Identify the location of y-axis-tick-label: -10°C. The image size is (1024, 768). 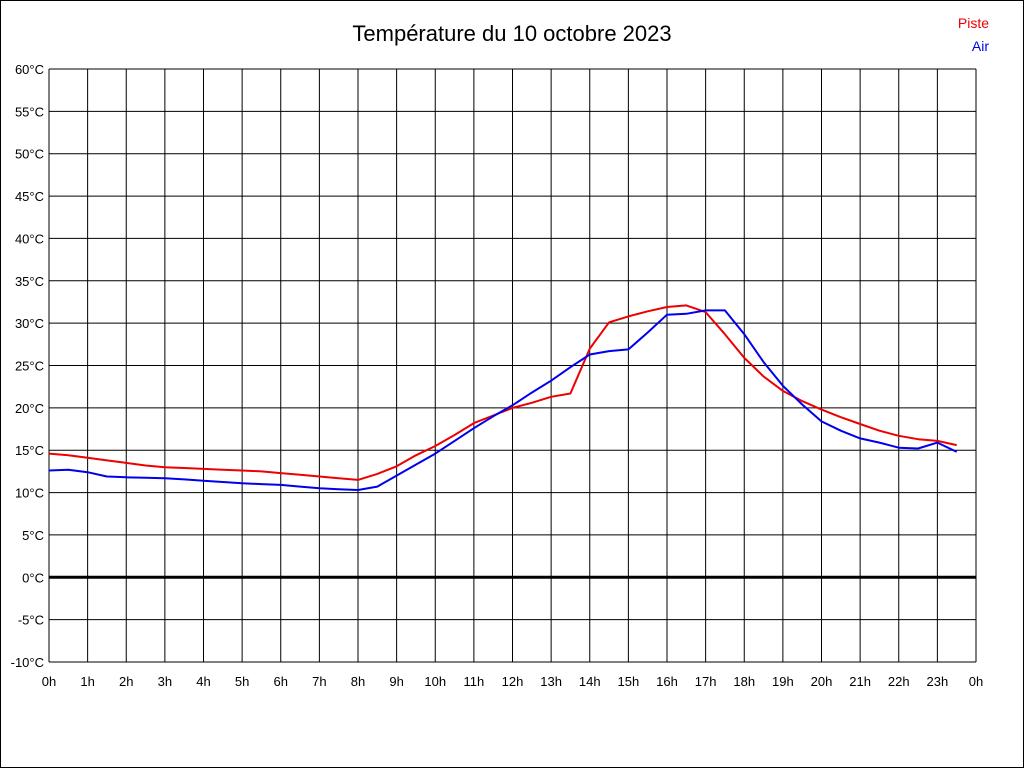
(27, 662).